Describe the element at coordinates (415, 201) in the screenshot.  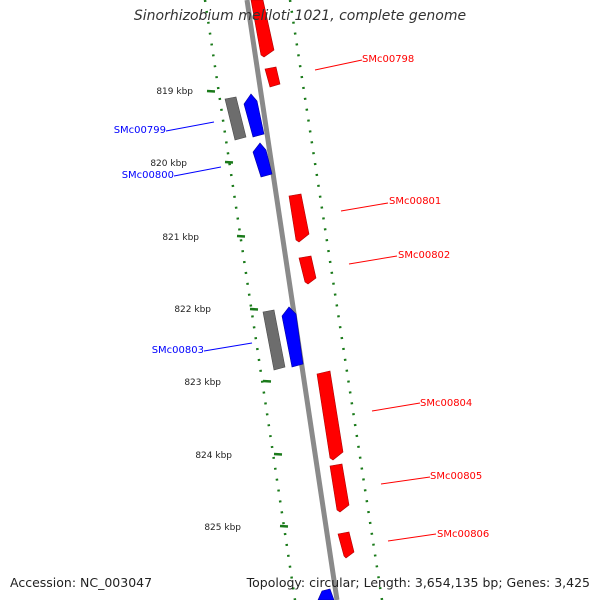
I see `gene-label-SMc00801: SMc00801` at that location.